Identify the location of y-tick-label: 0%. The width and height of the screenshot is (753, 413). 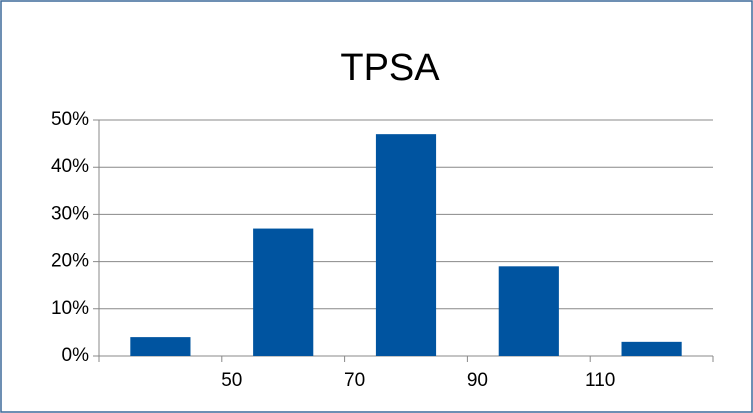
(76, 355).